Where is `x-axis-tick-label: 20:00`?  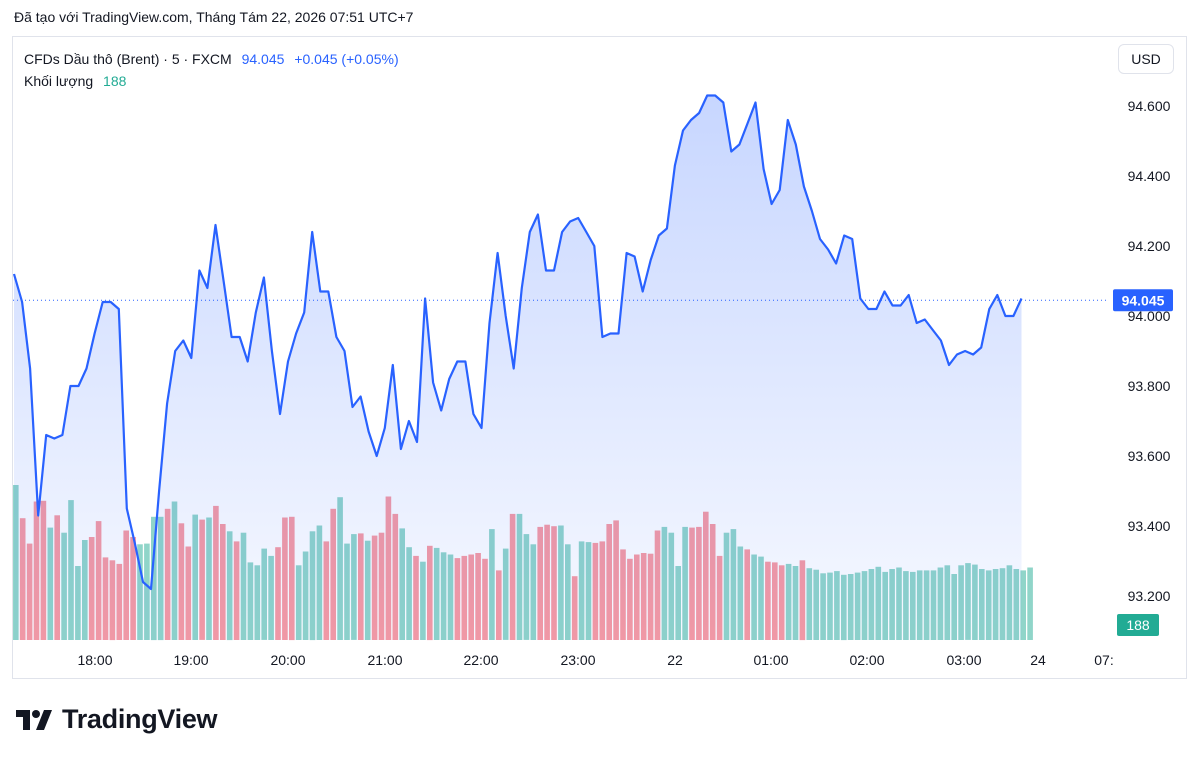 x-axis-tick-label: 20:00 is located at coordinates (287, 660).